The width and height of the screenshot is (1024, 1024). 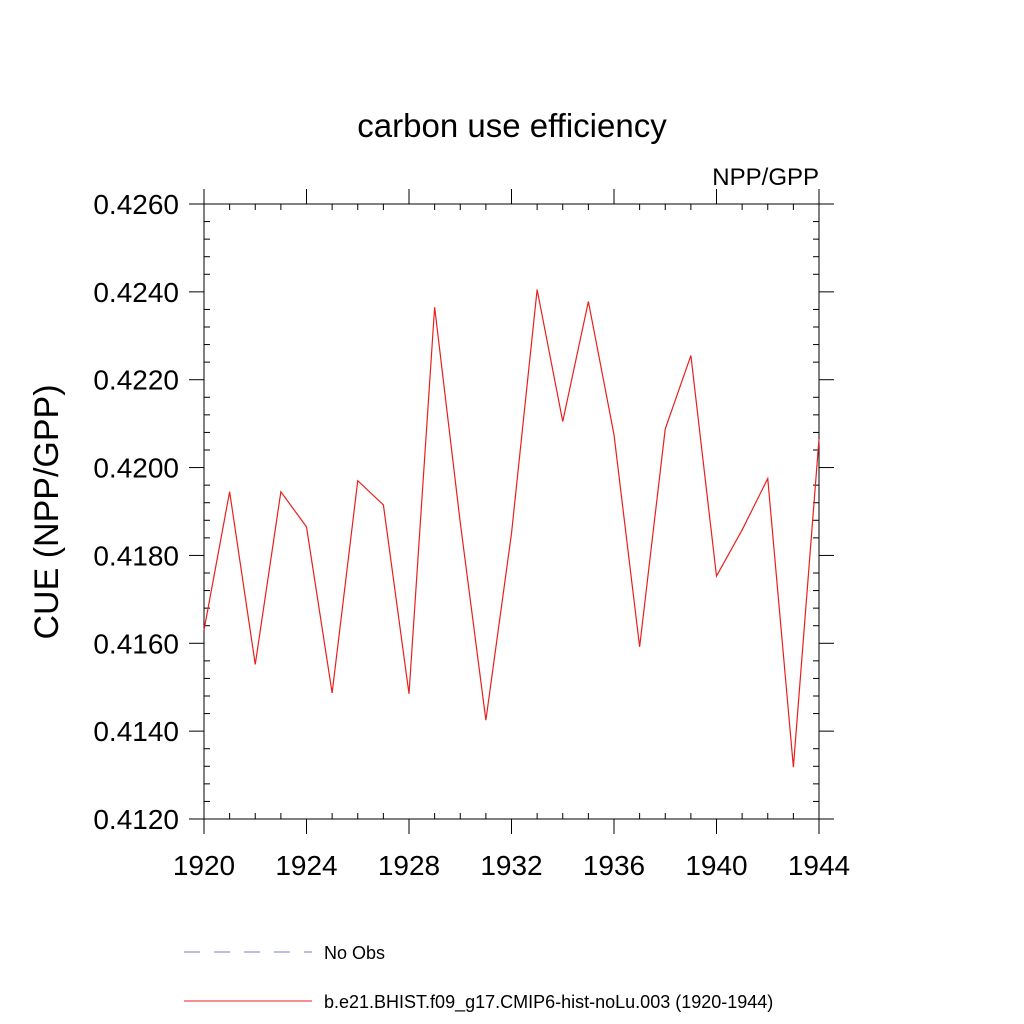 What do you see at coordinates (136, 468) in the screenshot?
I see `y-tick-label: 0.4200` at bounding box center [136, 468].